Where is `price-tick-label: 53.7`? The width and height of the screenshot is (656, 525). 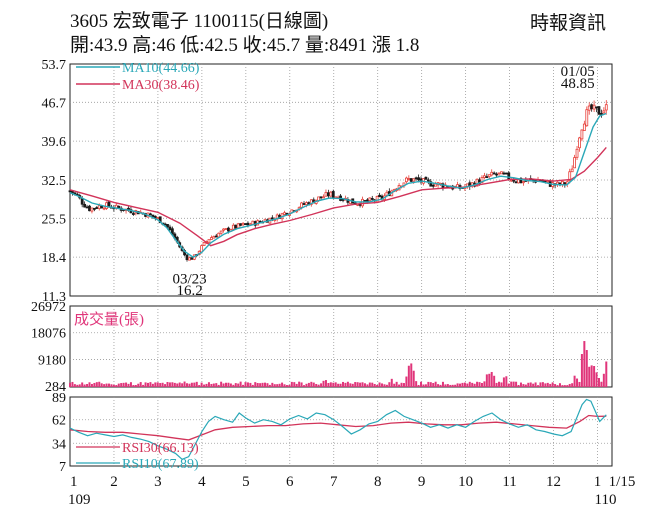 price-tick-label: 53.7 is located at coordinates (54, 65).